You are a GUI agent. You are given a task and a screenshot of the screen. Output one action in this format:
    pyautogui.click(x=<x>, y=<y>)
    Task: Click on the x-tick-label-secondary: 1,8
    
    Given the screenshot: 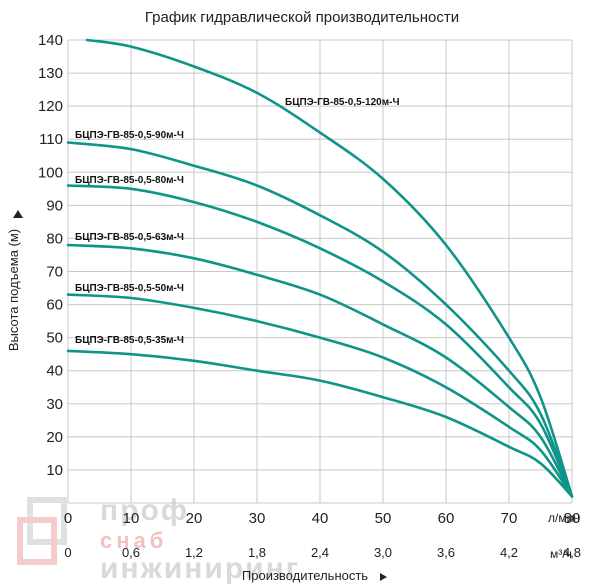 What is the action you would take?
    pyautogui.click(x=257, y=552)
    